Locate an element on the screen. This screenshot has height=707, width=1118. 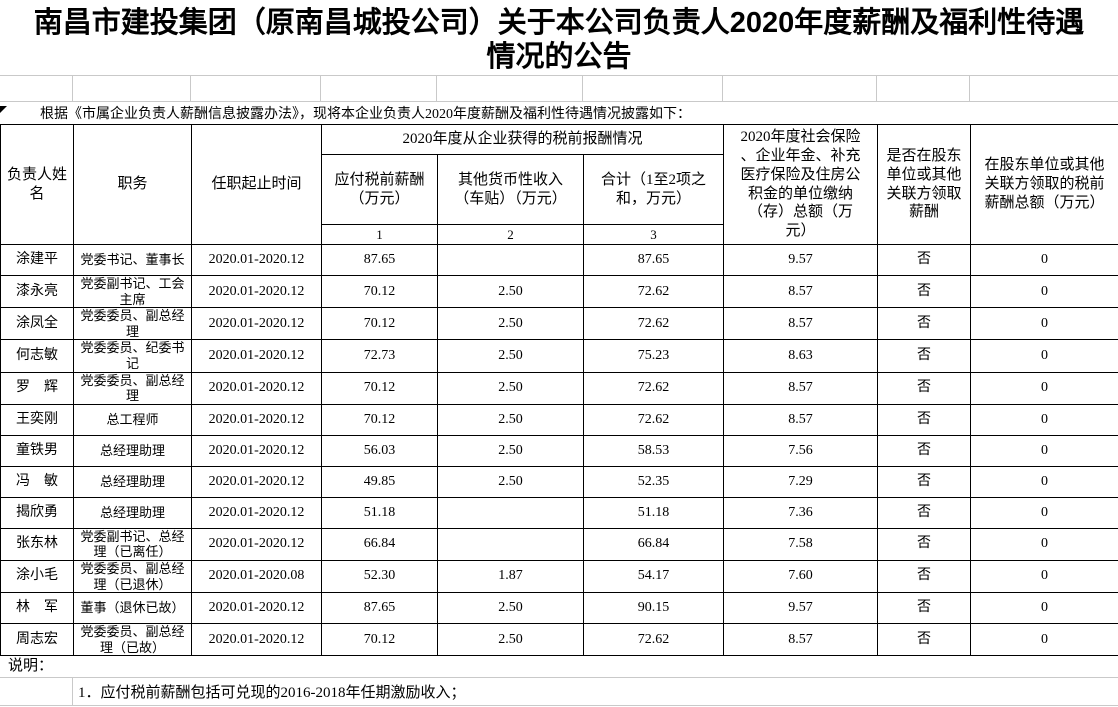
cell-social: 8.63 is located at coordinates (801, 356).